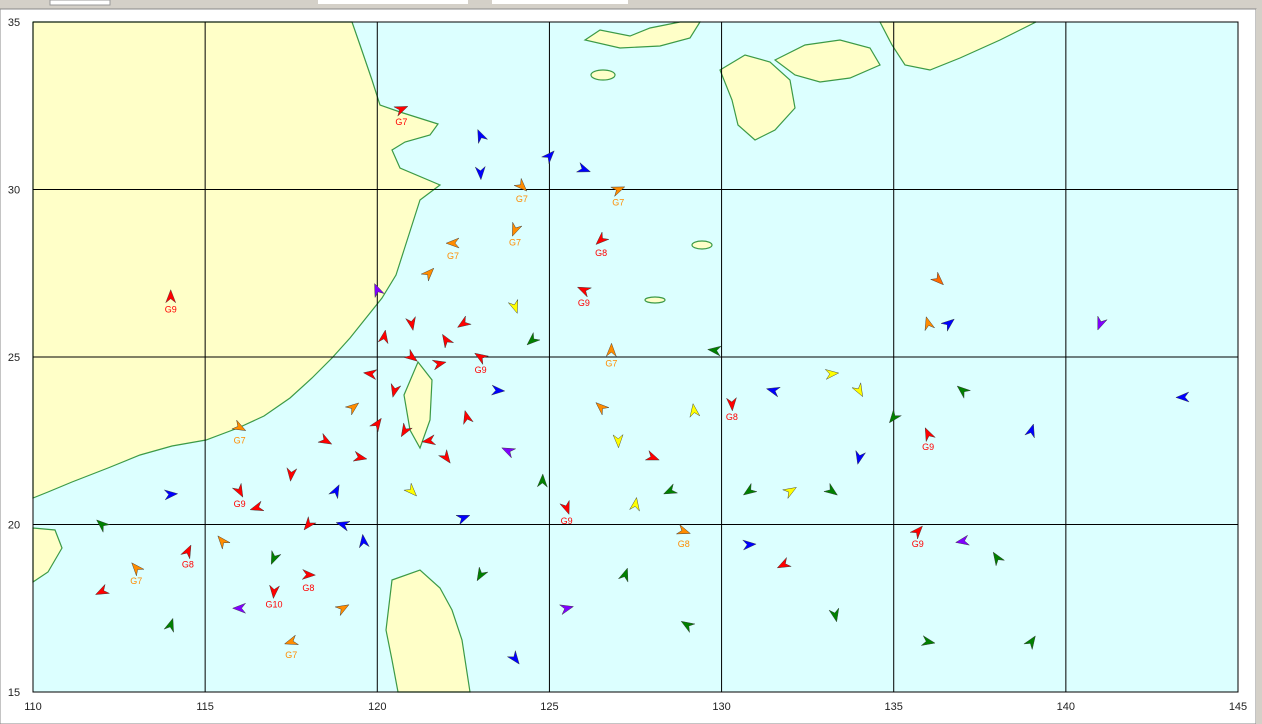 The height and width of the screenshot is (724, 1262). I want to click on scroll-edge, so click(1259, 366).